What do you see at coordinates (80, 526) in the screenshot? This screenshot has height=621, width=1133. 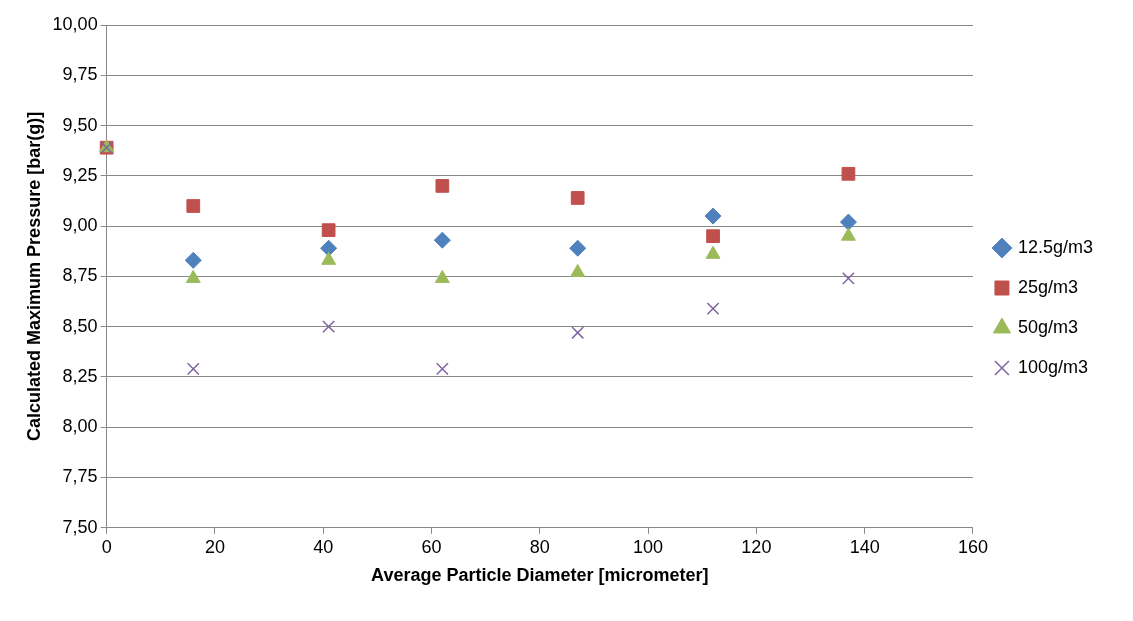 I see `y-tick-label: 7,50` at bounding box center [80, 526].